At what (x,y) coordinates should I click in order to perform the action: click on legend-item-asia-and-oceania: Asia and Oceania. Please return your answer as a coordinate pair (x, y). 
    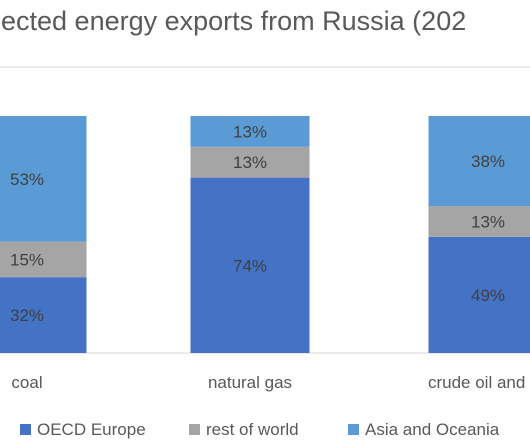
    Looking at the image, I should click on (424, 429).